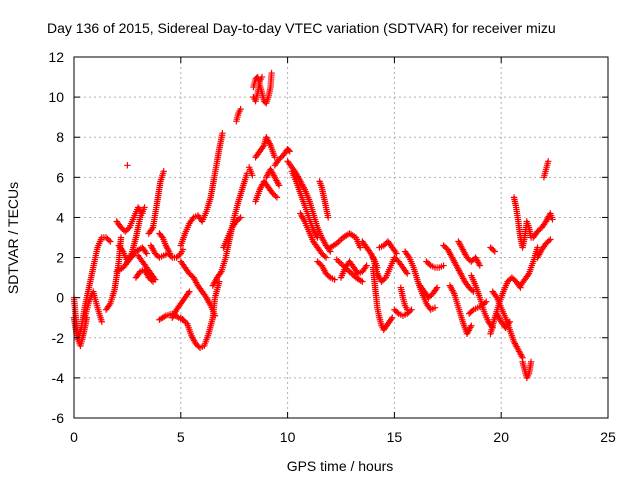 This screenshot has height=480, width=640. Describe the element at coordinates (395, 437) in the screenshot. I see `x-tick-label: 15` at that location.